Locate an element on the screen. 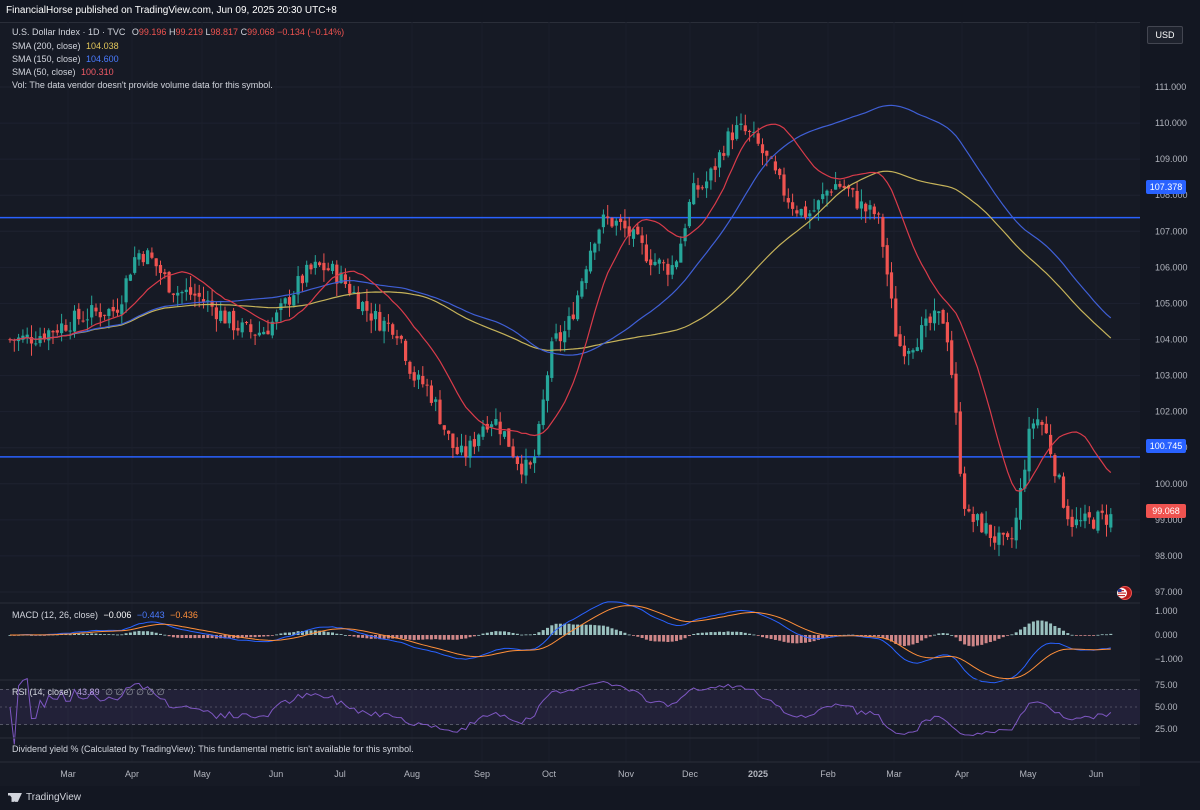  currency-selector: USD is located at coordinates (1165, 35).